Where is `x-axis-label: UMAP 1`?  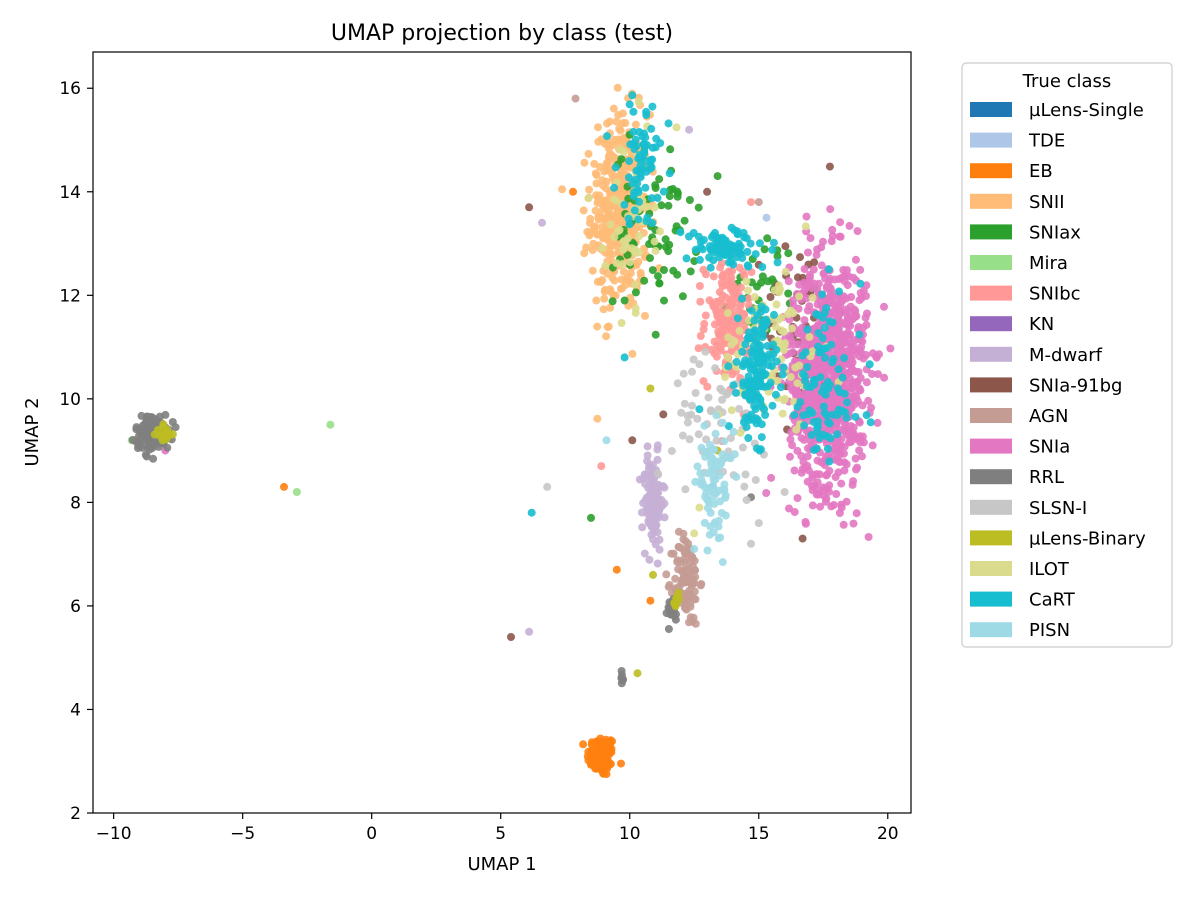
x-axis-label: UMAP 1 is located at coordinates (501, 864).